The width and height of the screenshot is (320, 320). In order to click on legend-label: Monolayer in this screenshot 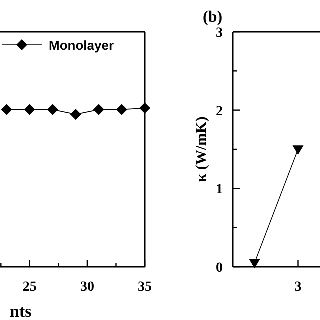, I will do `click(81, 45)`.